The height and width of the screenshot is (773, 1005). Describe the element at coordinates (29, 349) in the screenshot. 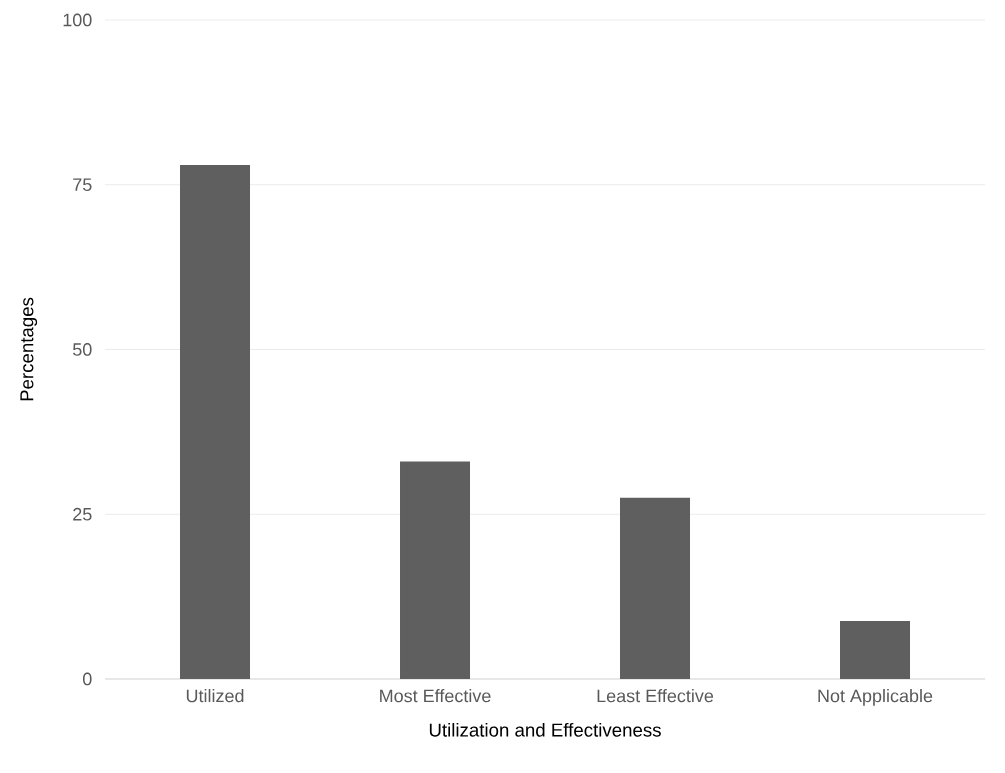

I see `y-axis-title: Percentages` at that location.